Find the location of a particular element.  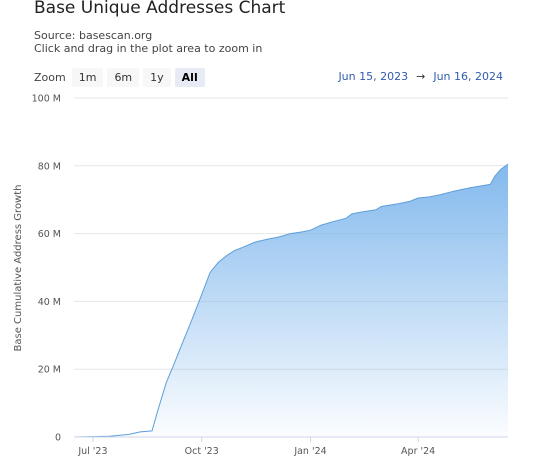

zoom-bar: Zoom 1m 6m 1y All is located at coordinates (119, 77).